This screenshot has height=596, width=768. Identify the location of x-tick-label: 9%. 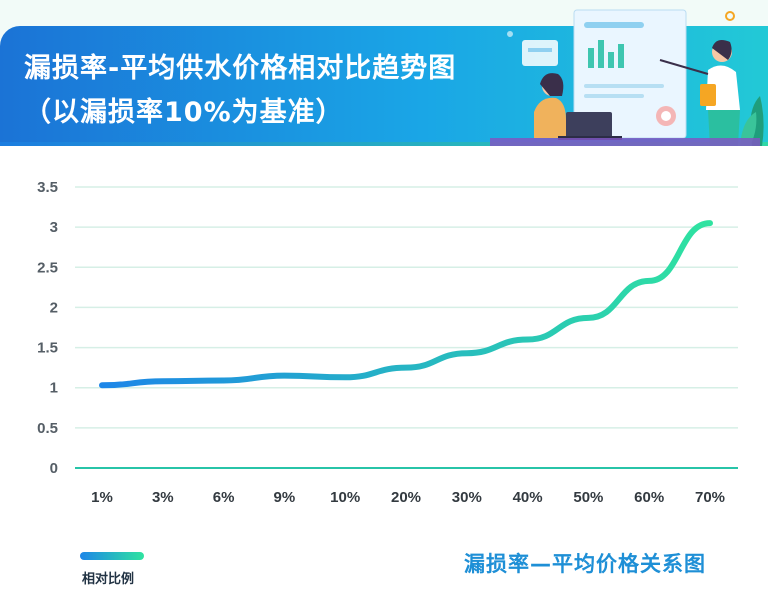
(285, 497).